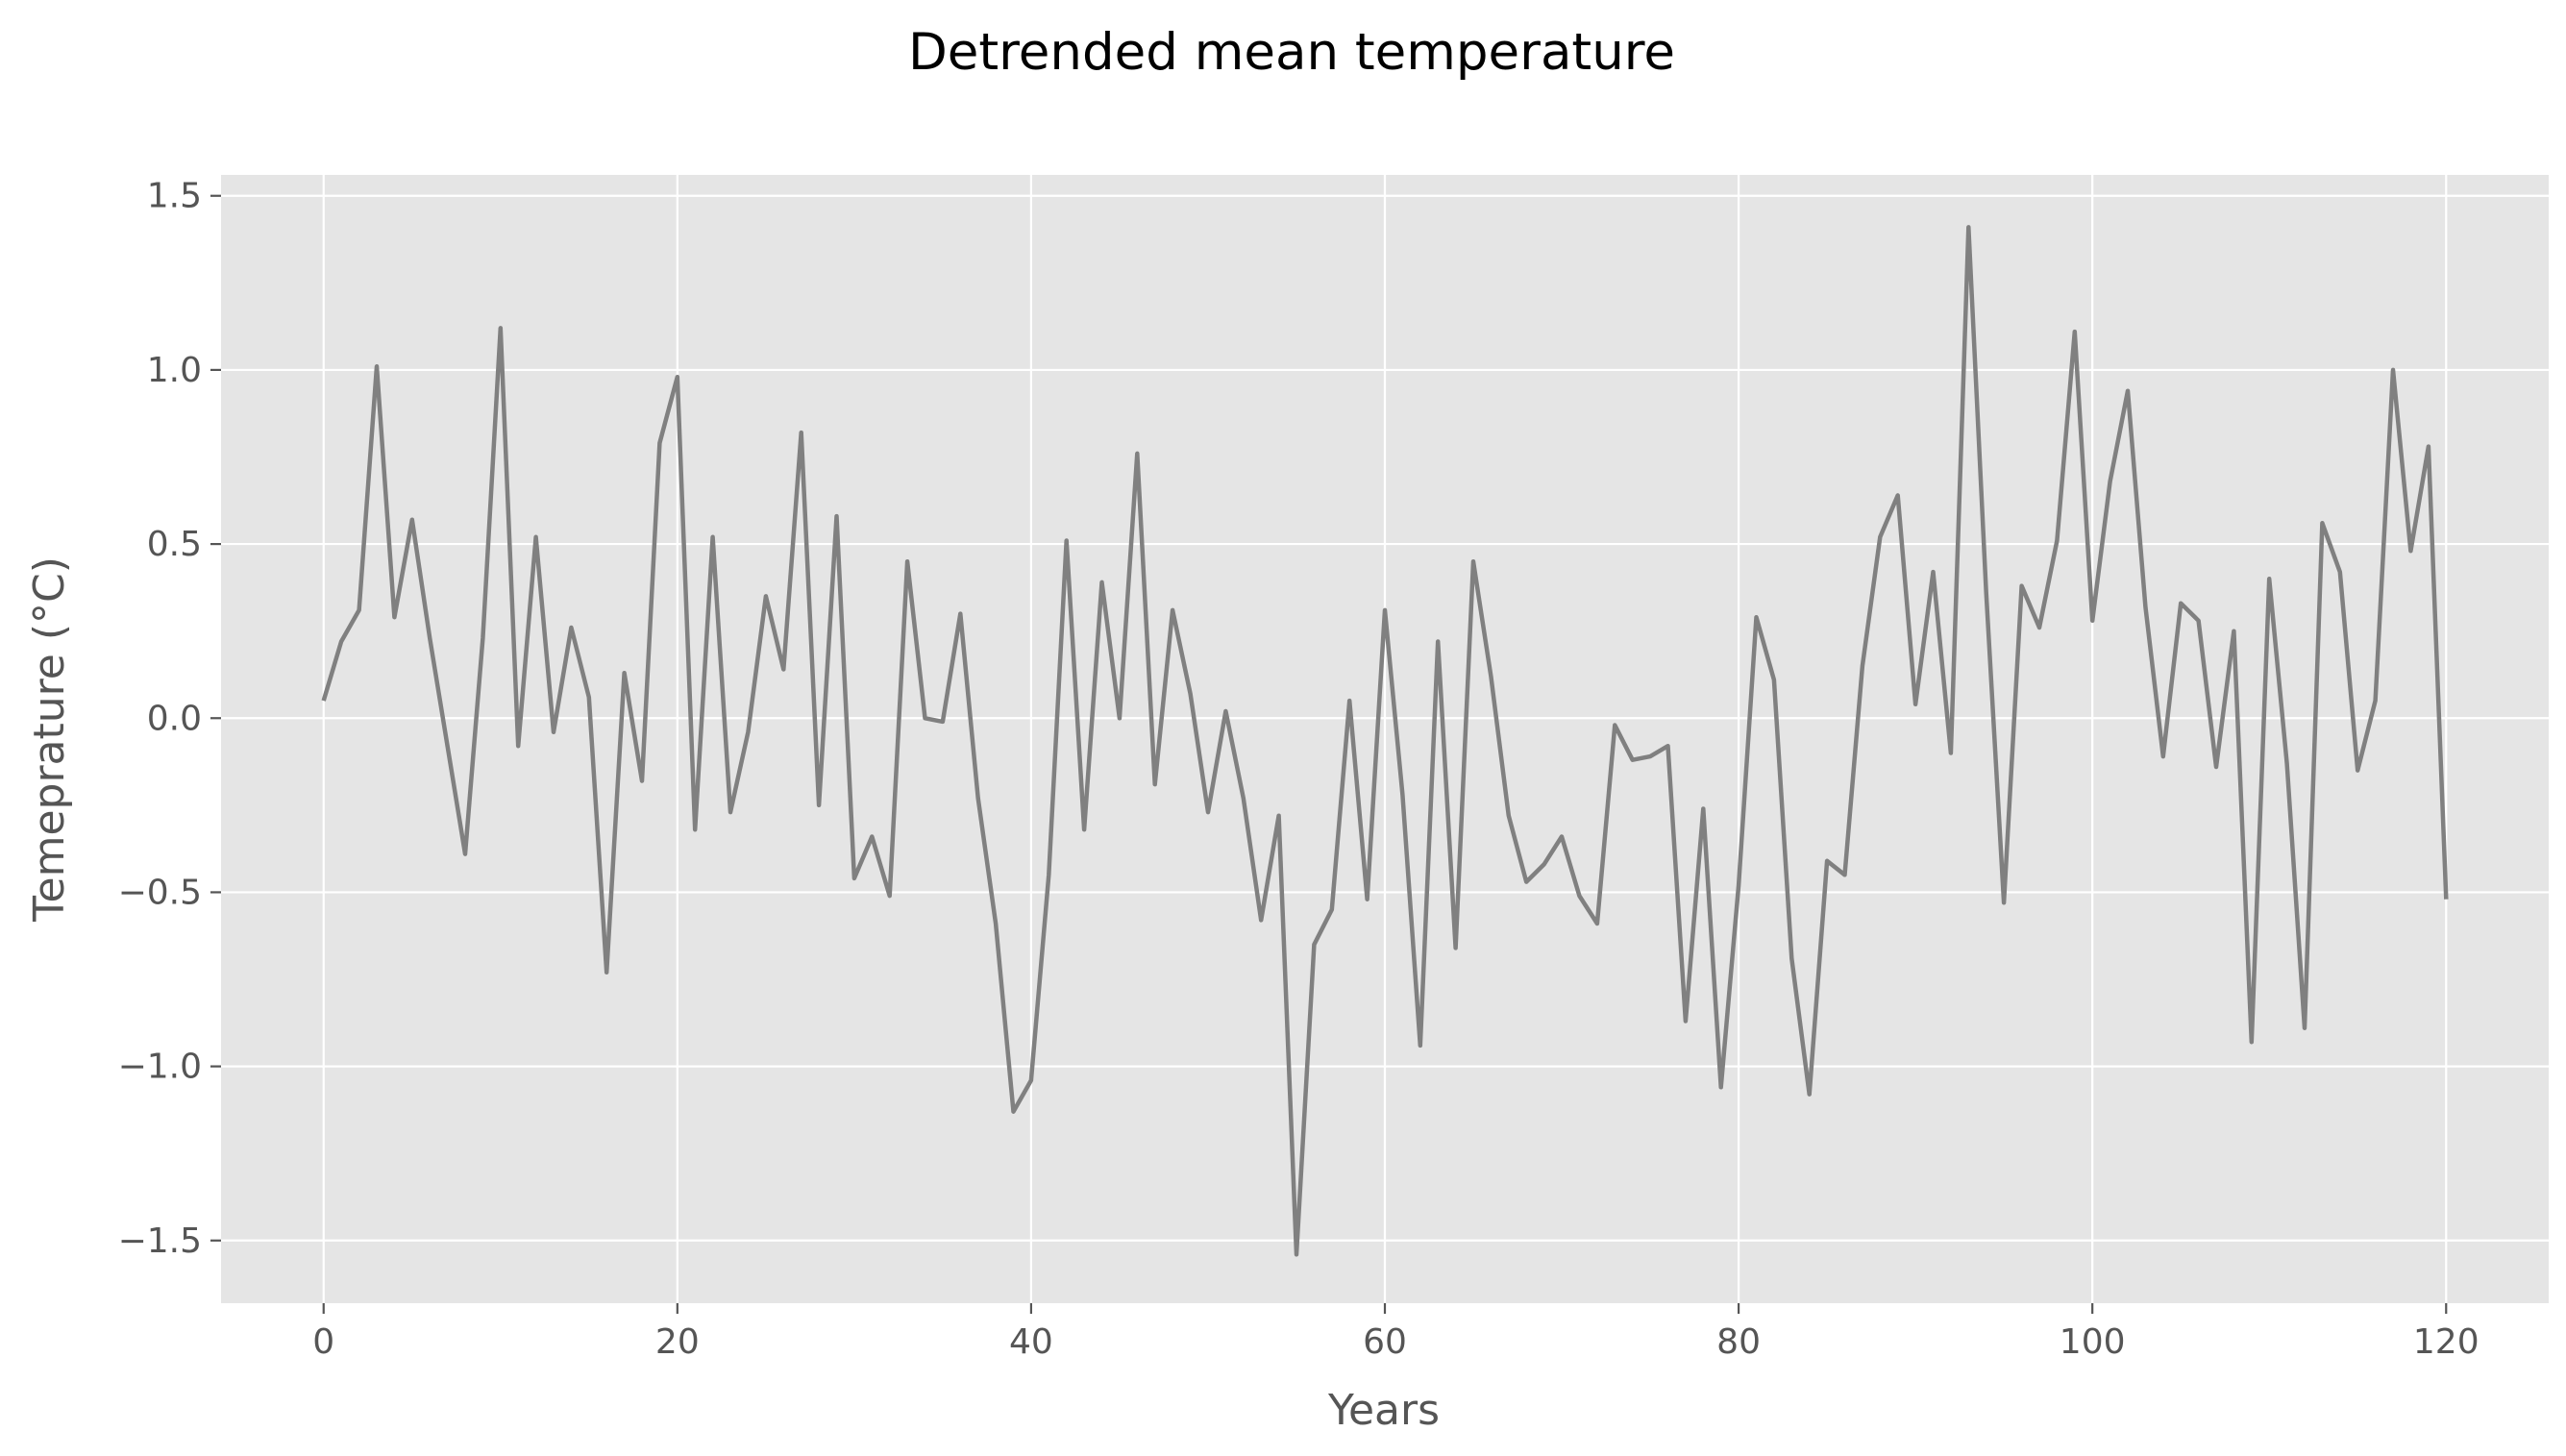 This screenshot has height=1456, width=2566. I want to click on x-tick-label: 0, so click(323, 1342).